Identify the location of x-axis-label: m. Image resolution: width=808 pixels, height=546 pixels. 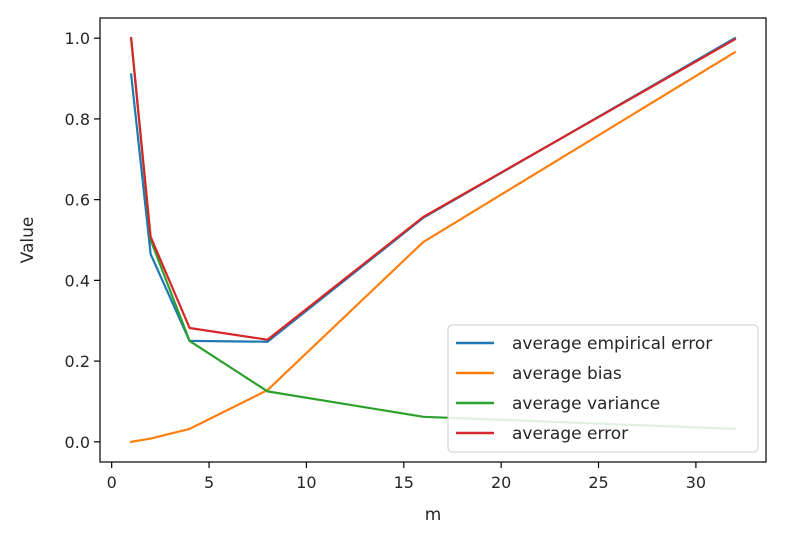
(433, 515).